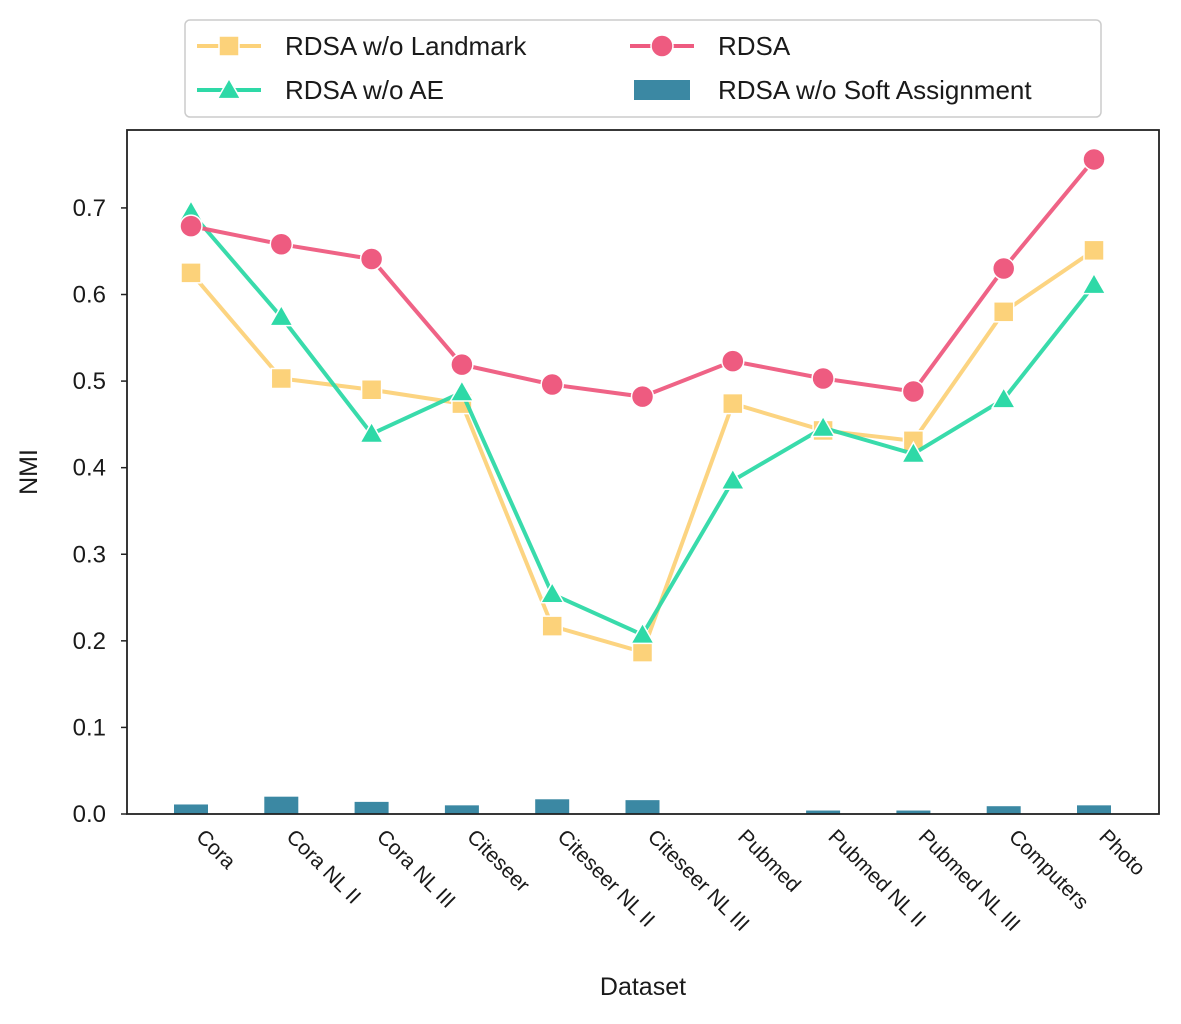 Image resolution: width=1181 pixels, height=1024 pixels. What do you see at coordinates (191, 273) in the screenshot?
I see `point-rdsa-w-o-landmark-cora` at bounding box center [191, 273].